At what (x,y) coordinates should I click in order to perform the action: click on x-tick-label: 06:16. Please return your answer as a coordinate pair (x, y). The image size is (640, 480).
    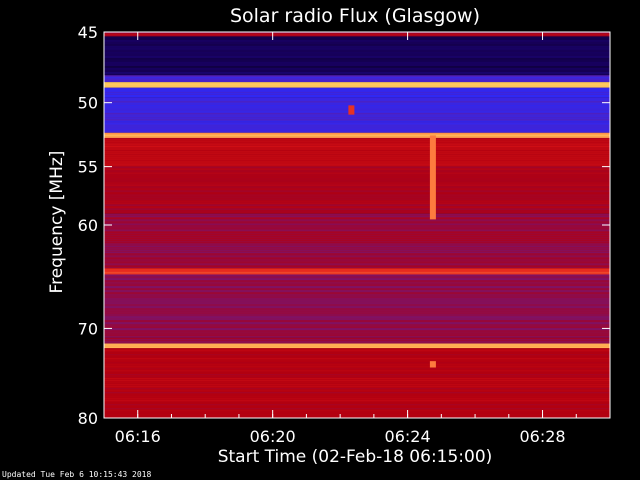
    Looking at the image, I should click on (138, 436).